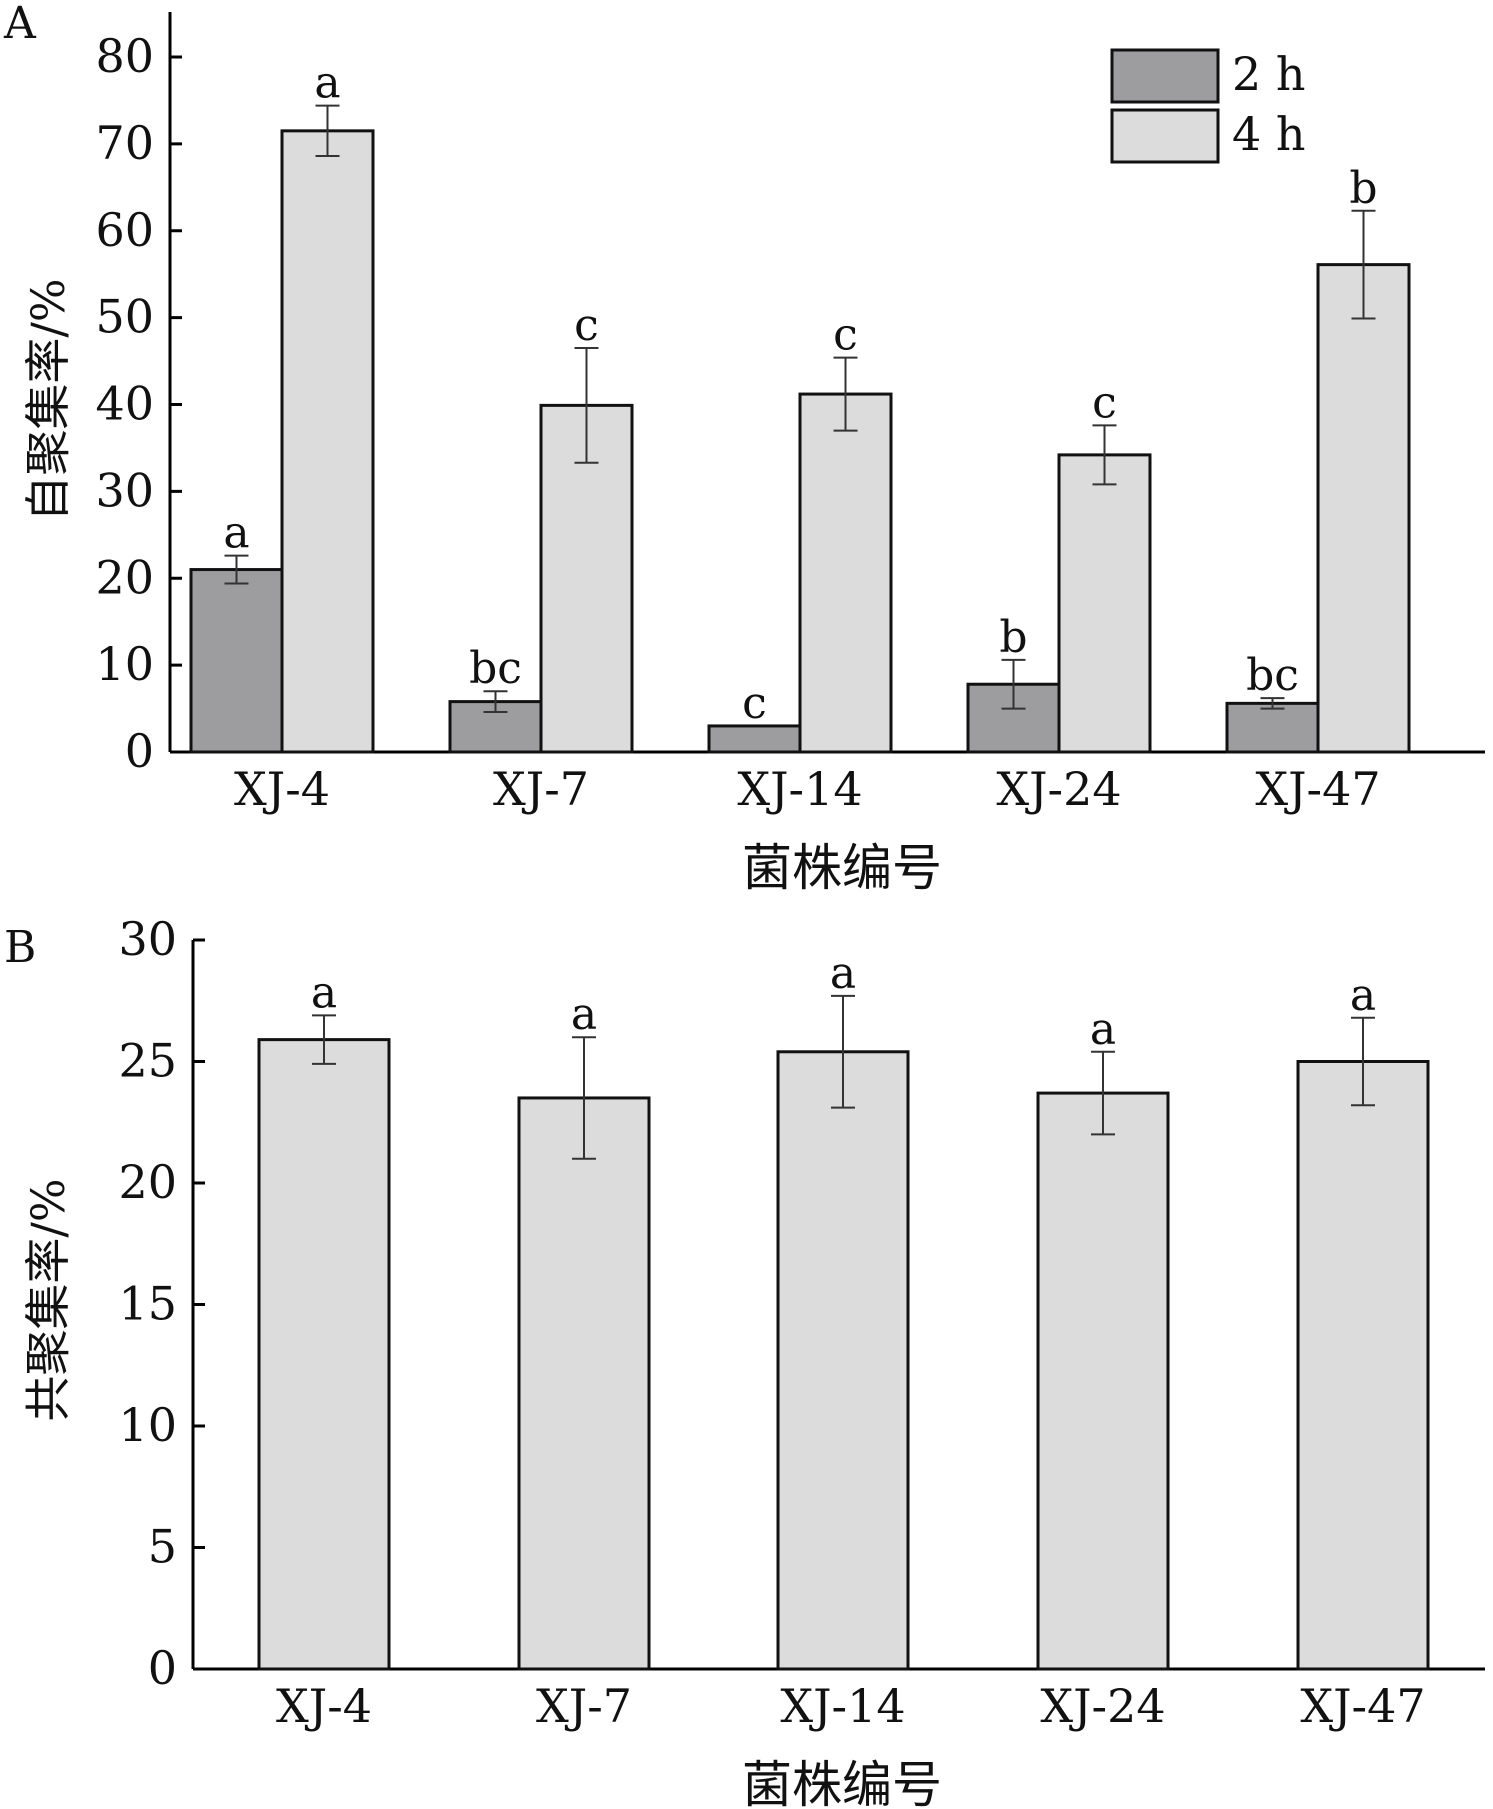 The height and width of the screenshot is (1809, 1493). Describe the element at coordinates (20, 947) in the screenshot. I see `panel-label-b: B` at that location.